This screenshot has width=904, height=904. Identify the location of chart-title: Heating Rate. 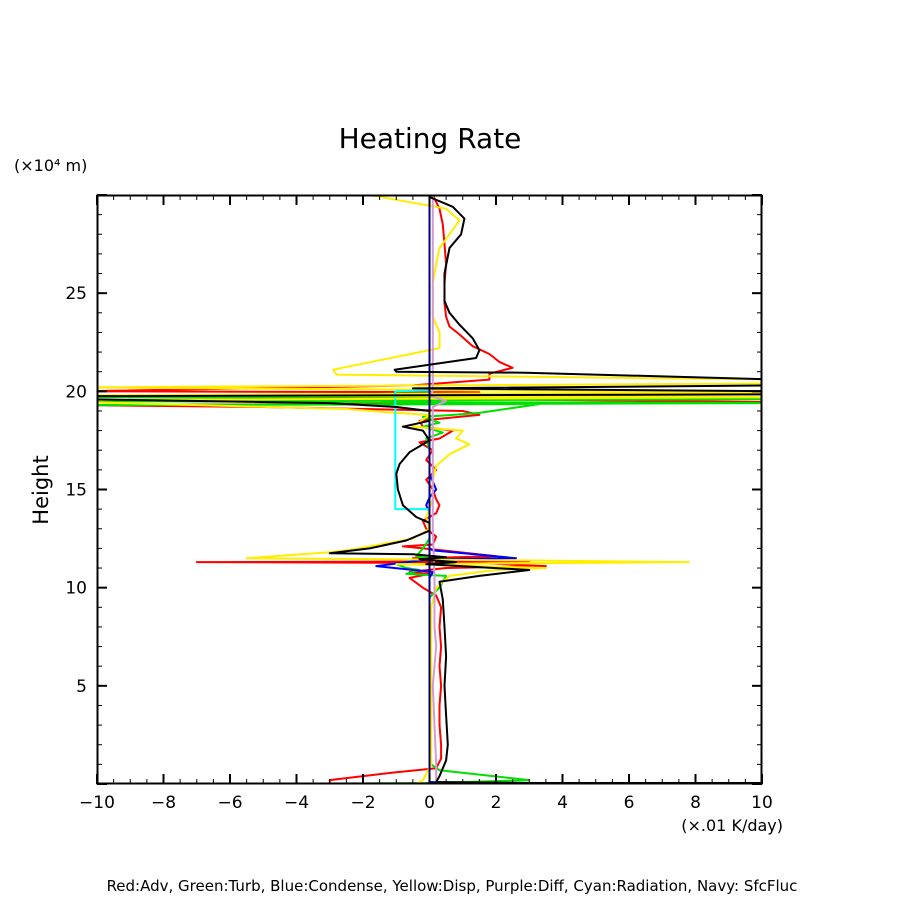
(430, 138).